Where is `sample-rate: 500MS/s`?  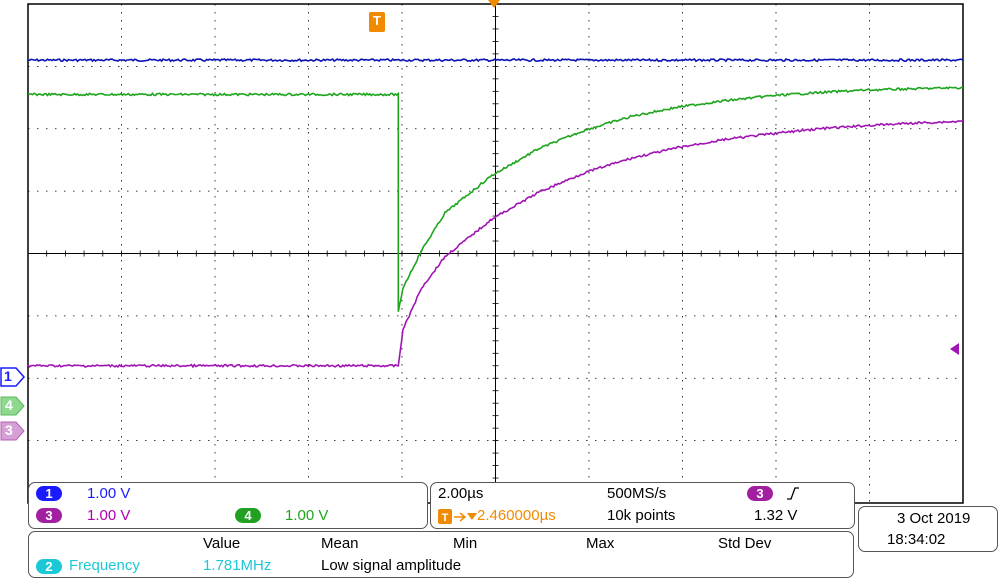
sample-rate: 500MS/s is located at coordinates (637, 493).